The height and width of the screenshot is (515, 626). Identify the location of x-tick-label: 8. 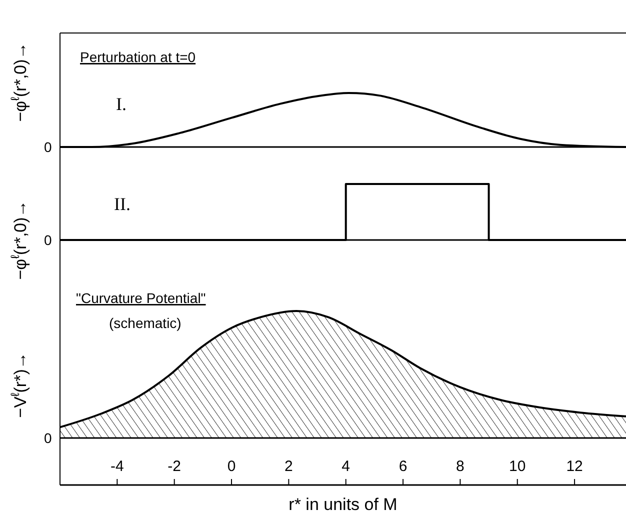
(460, 466).